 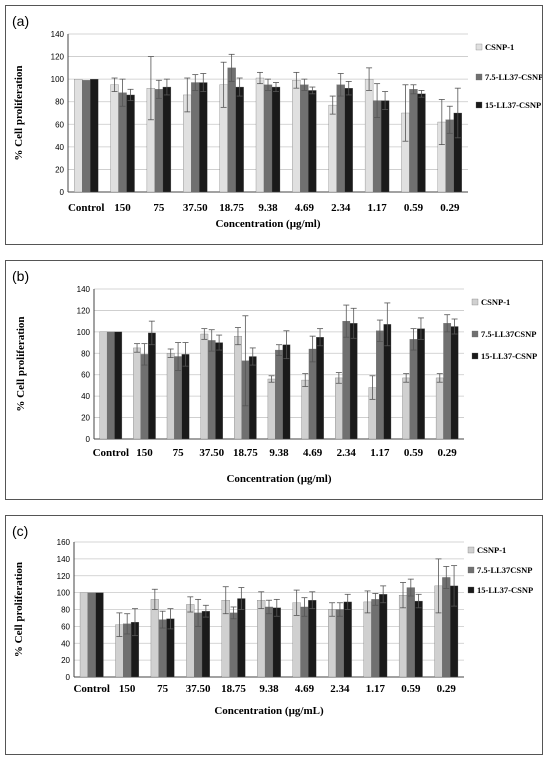 I want to click on x-tick-label: 37.50, so click(x=211, y=453).